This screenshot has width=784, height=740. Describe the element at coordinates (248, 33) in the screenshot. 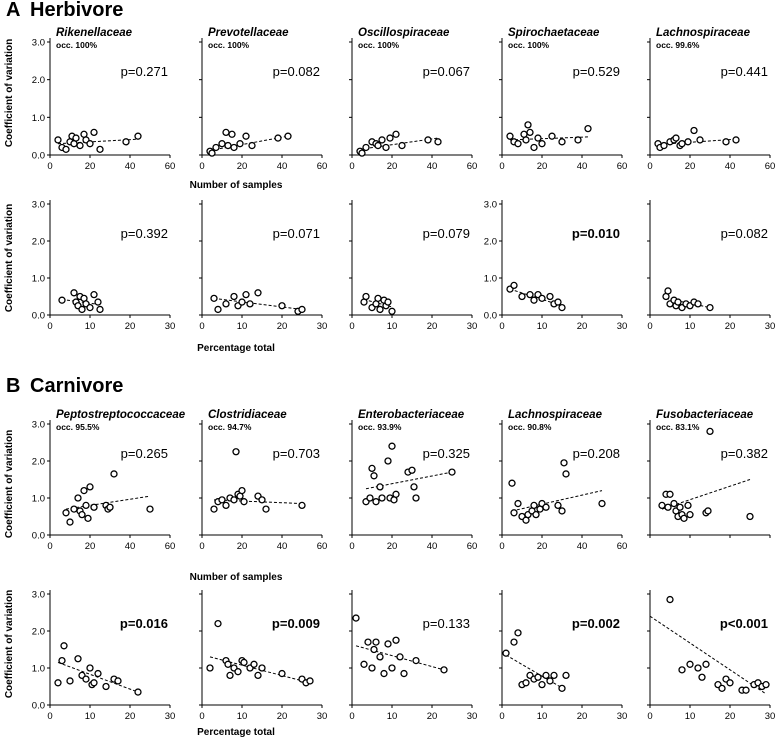

I see `panel-title: Prevotellaceae` at that location.